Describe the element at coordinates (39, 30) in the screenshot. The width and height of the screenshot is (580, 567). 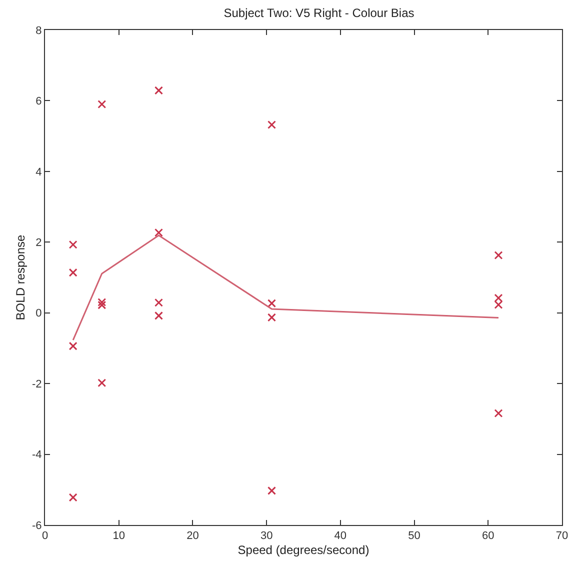
I see `y-tick-label: 8` at that location.